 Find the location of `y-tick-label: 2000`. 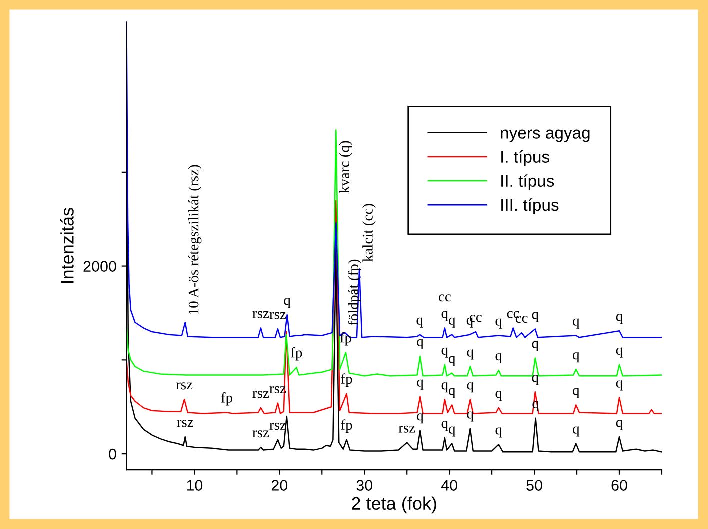

y-tick-label: 2000 is located at coordinates (100, 266).